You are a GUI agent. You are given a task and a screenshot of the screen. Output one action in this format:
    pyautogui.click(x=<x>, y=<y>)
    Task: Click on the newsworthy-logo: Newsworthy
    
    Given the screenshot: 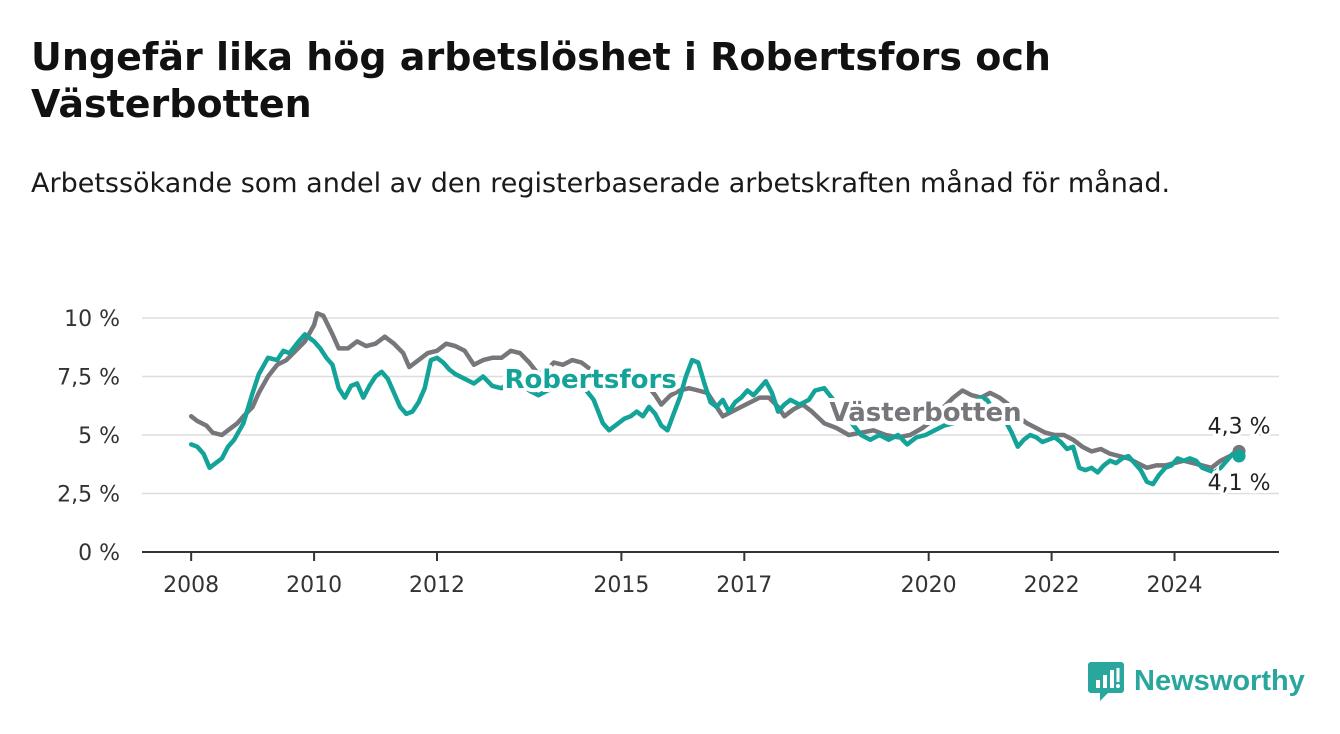 What is the action you would take?
    pyautogui.click(x=1196, y=681)
    